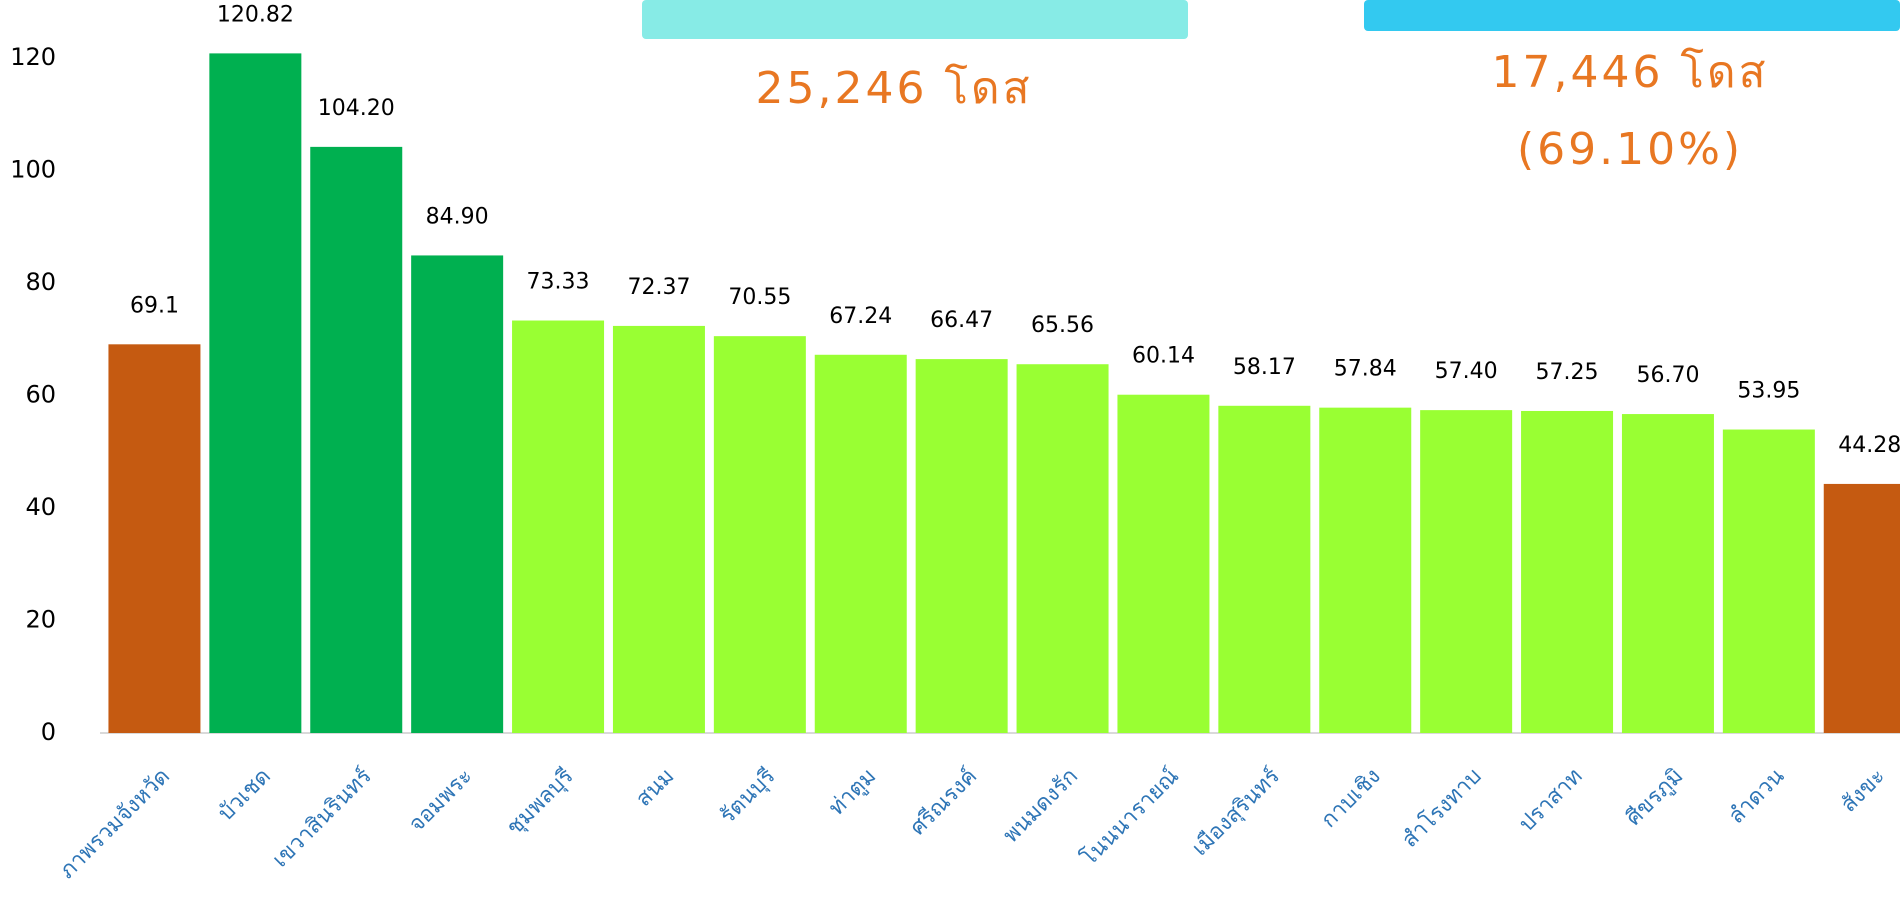 This screenshot has height=905, width=1900. Describe the element at coordinates (1264, 367) in the screenshot. I see `value-label: 58.17` at that location.